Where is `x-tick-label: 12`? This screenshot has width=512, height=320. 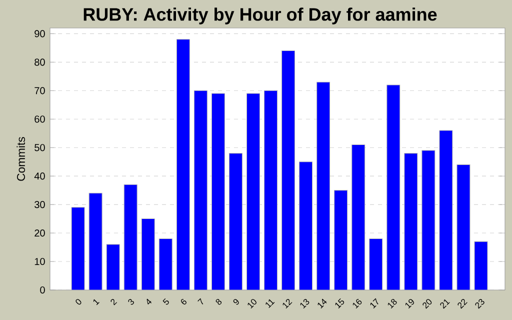 x-tick-label: 12 is located at coordinates (287, 303).